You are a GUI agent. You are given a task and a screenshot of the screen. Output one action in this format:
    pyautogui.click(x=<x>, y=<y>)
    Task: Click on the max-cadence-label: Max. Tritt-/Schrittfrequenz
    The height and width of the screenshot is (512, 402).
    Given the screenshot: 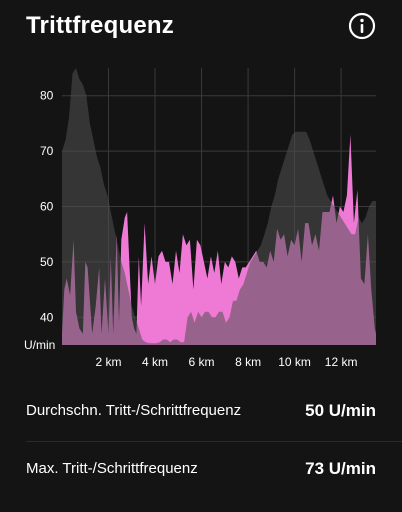 What is the action you would take?
    pyautogui.click(x=112, y=468)
    